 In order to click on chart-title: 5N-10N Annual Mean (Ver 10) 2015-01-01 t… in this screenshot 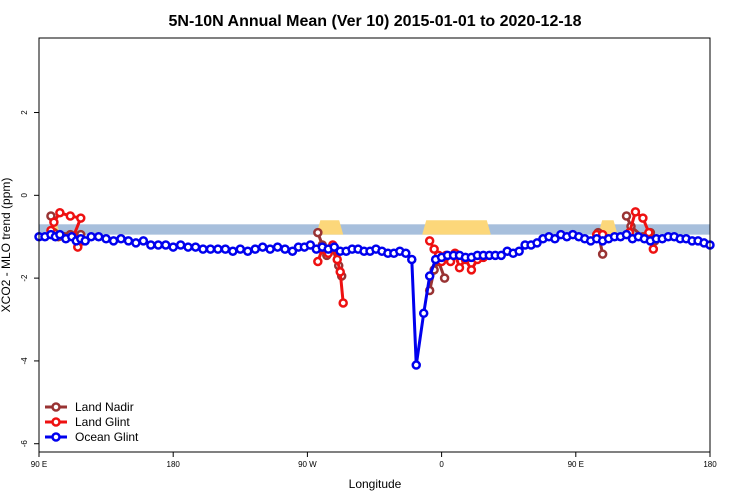, I will do `click(375, 21)`.